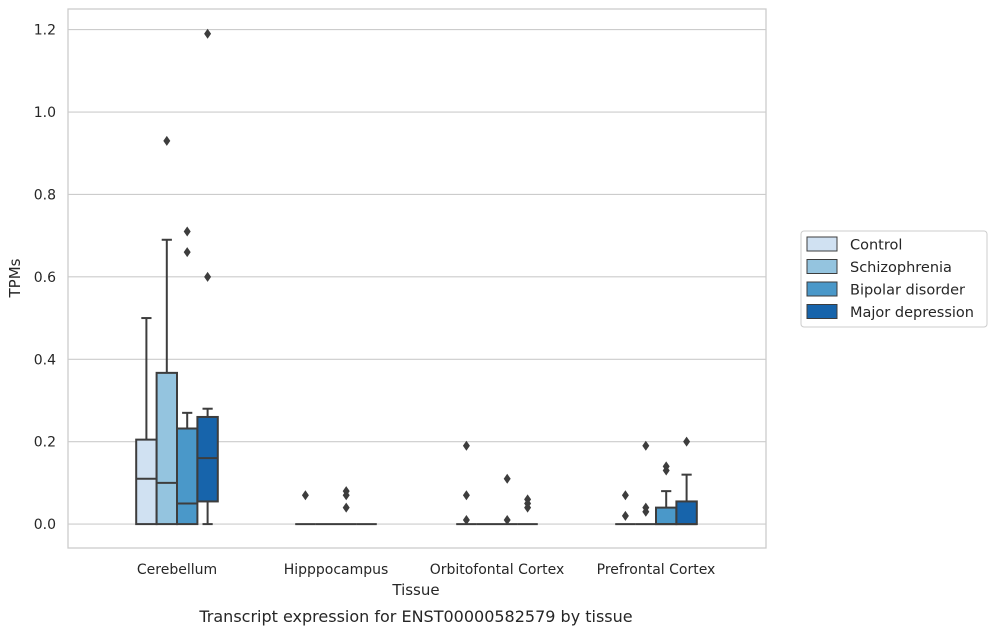 This screenshot has width=997, height=638. I want to click on legend-frame, so click(894, 279).